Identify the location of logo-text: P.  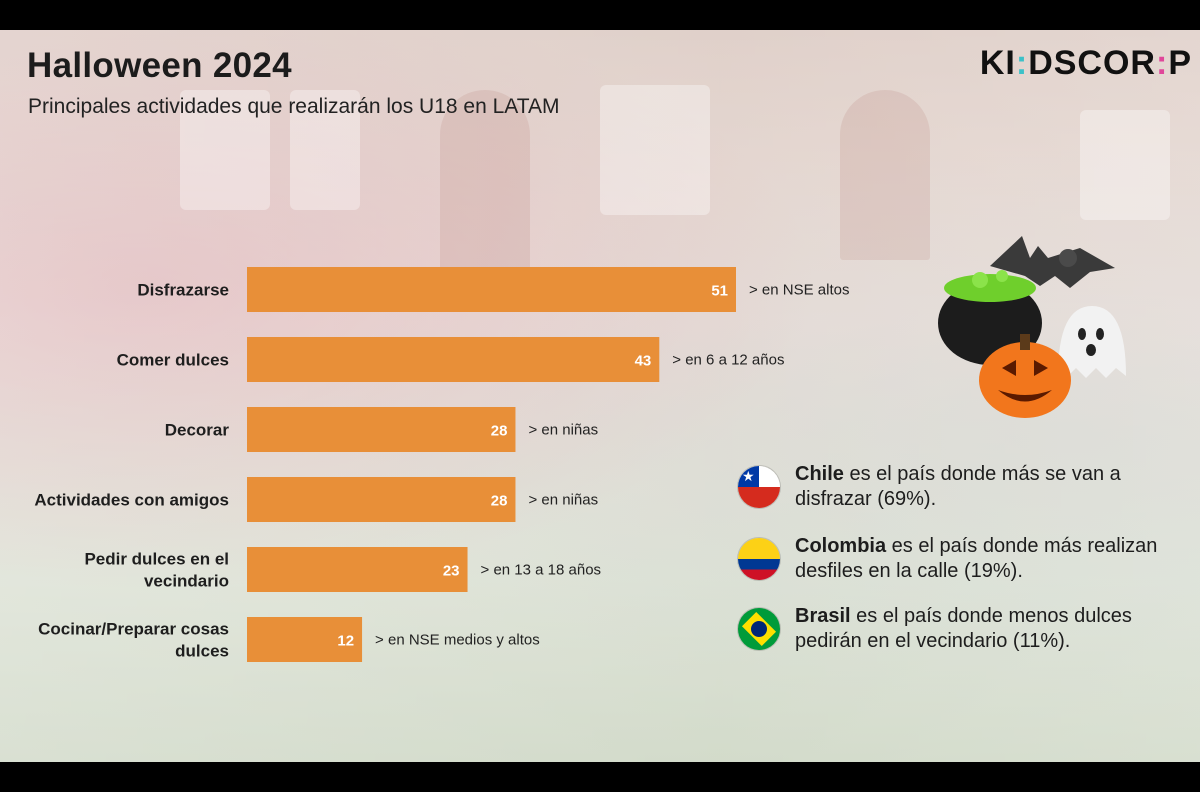
(1180, 63).